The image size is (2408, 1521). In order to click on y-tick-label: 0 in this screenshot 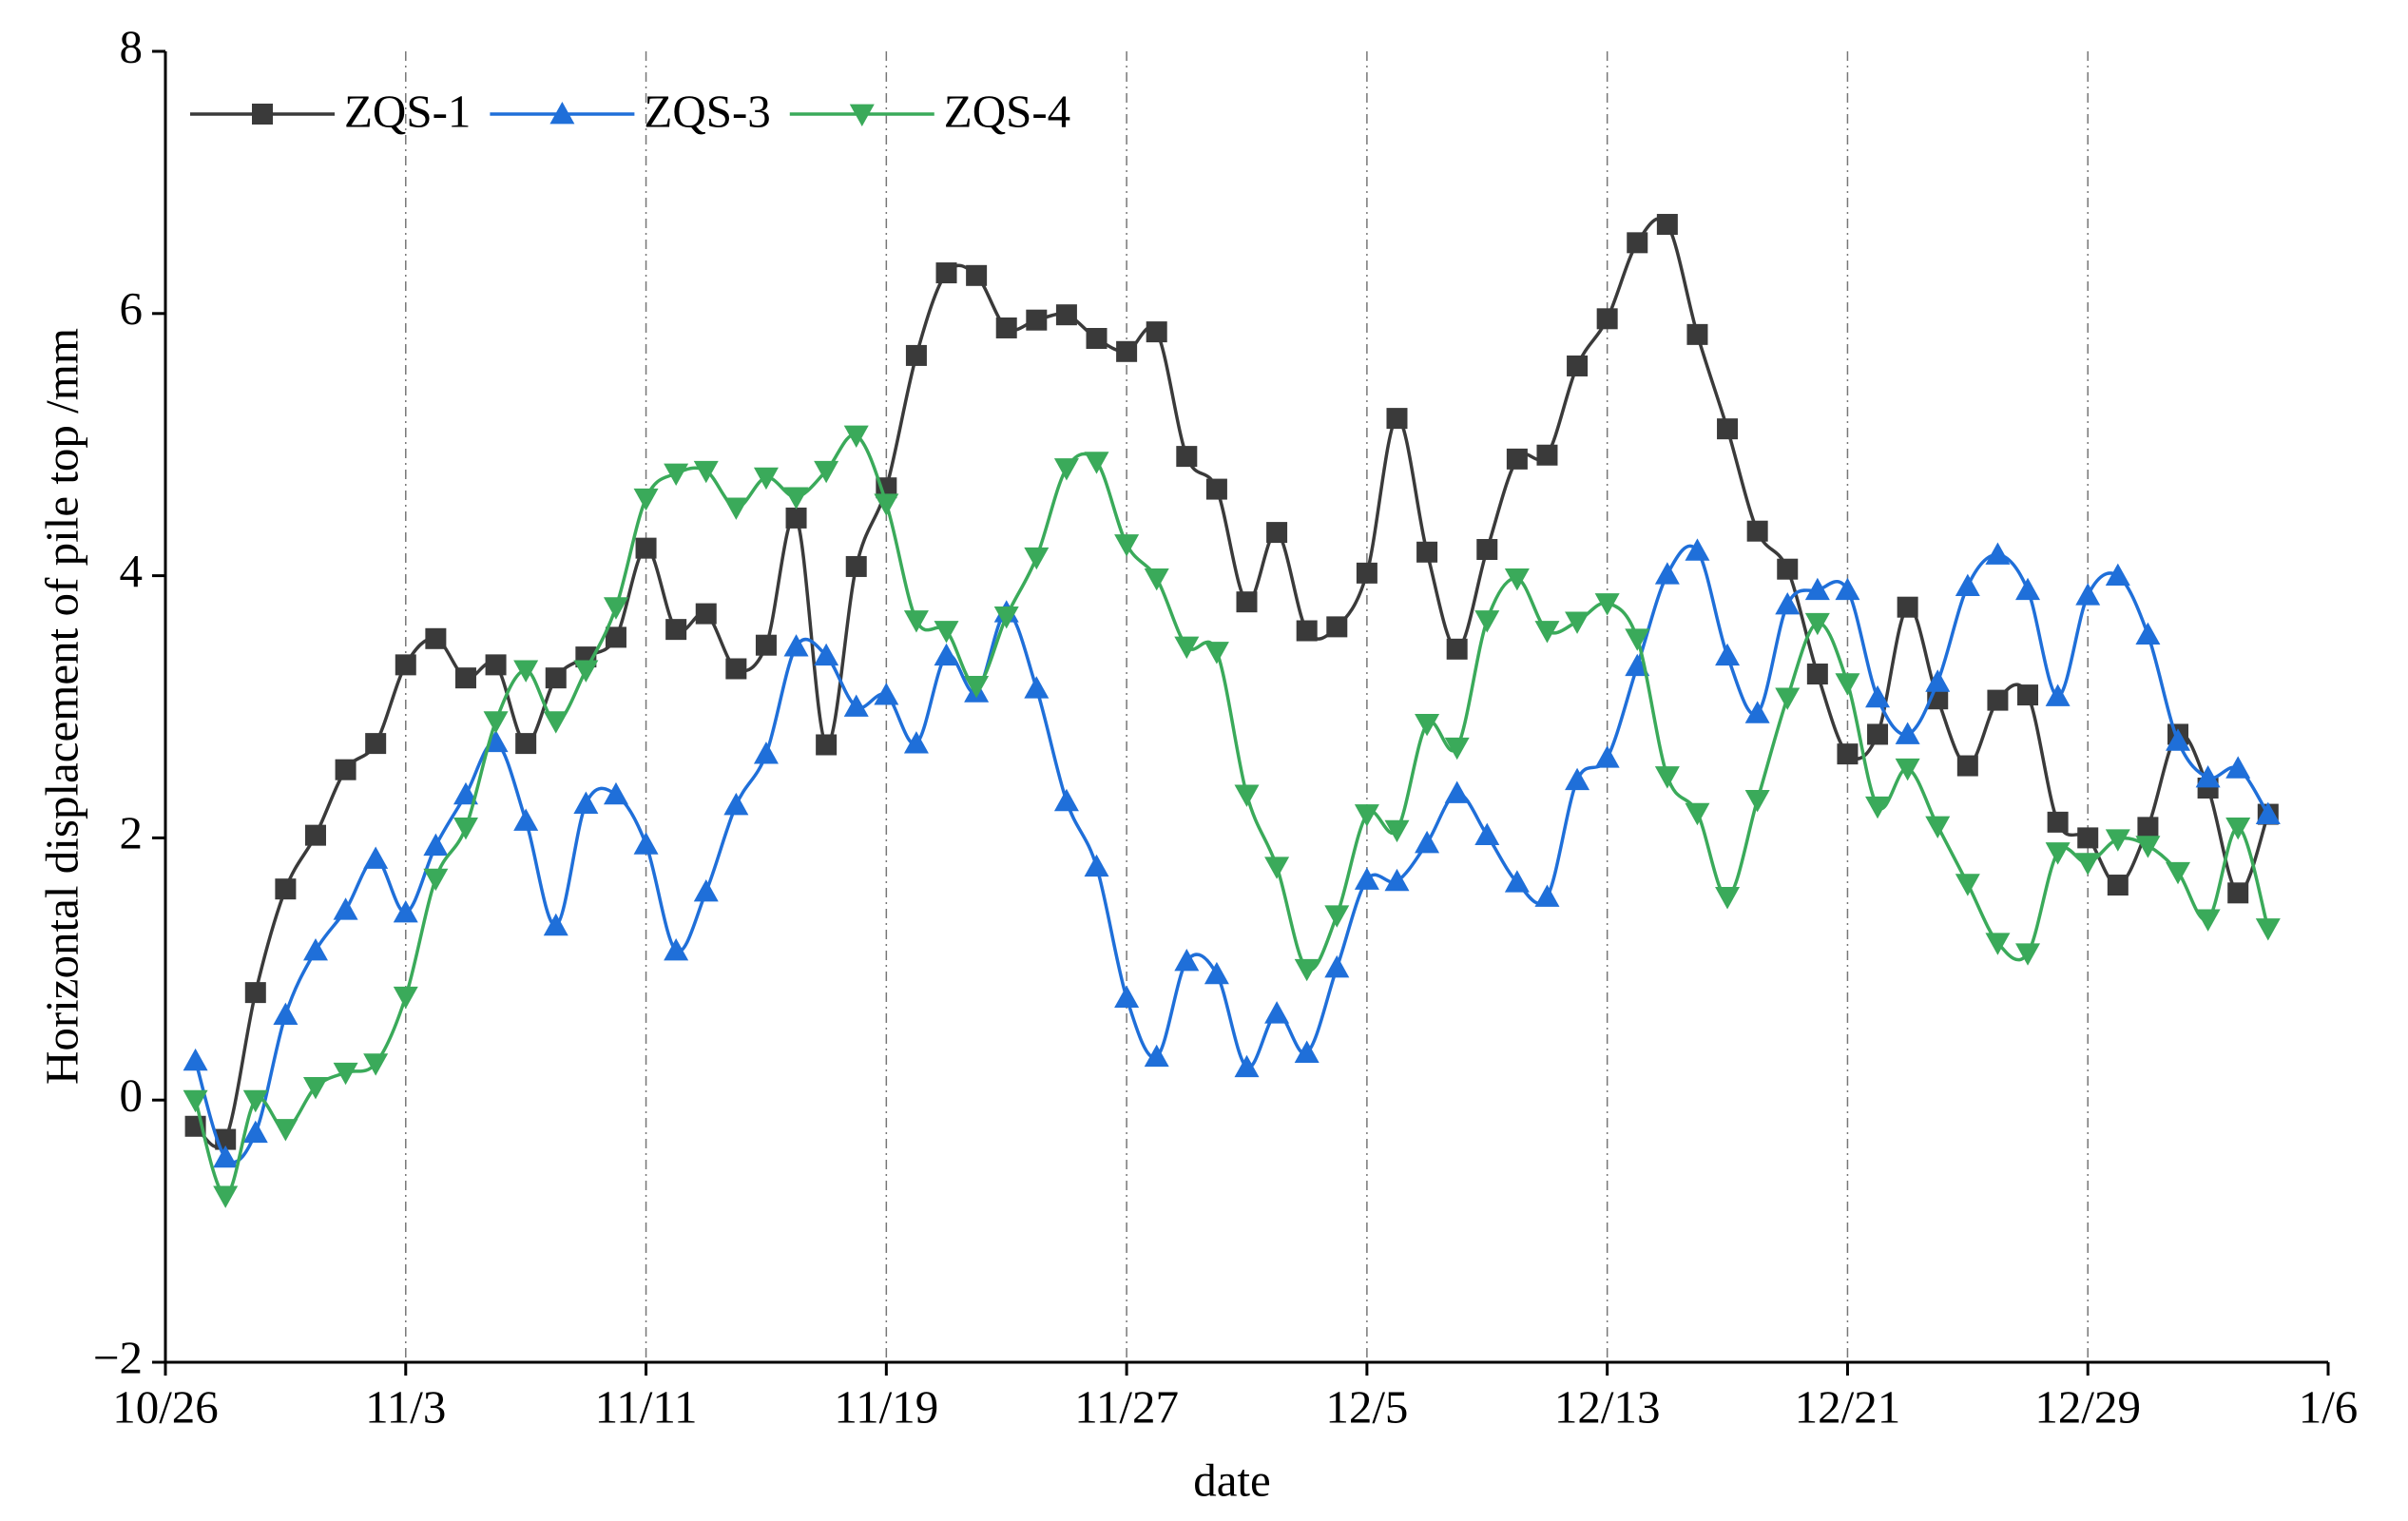, I will do `click(132, 1095)`.